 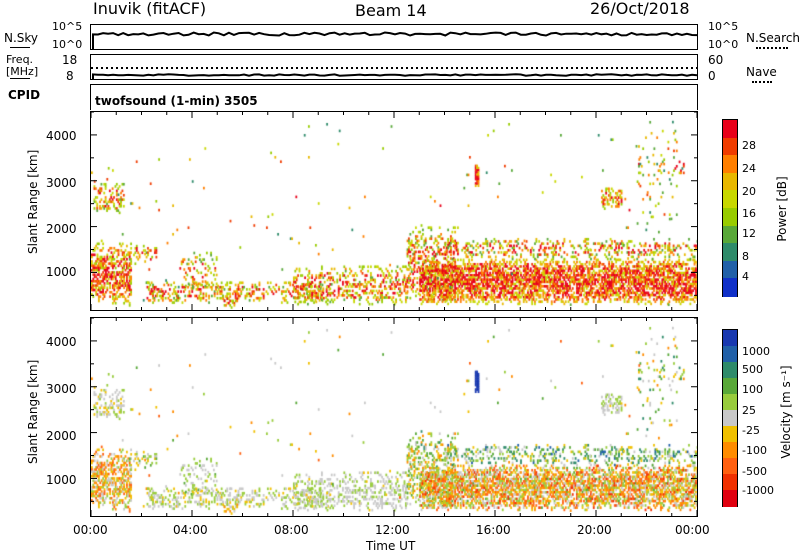 What do you see at coordinates (24, 95) in the screenshot?
I see `cpid-label: CPID` at bounding box center [24, 95].